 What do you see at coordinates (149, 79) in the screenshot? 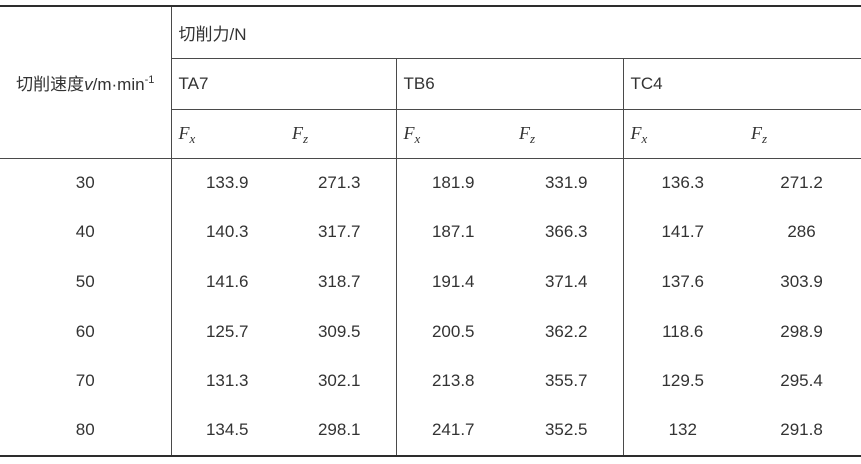
I see `speed-exponent: -1` at bounding box center [149, 79].